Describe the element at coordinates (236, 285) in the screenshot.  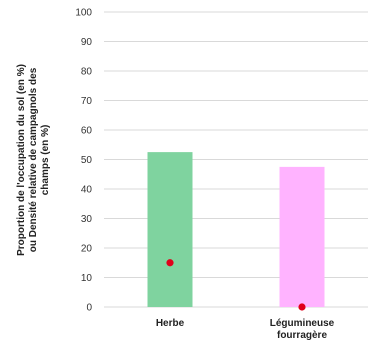
I see `points` at that location.